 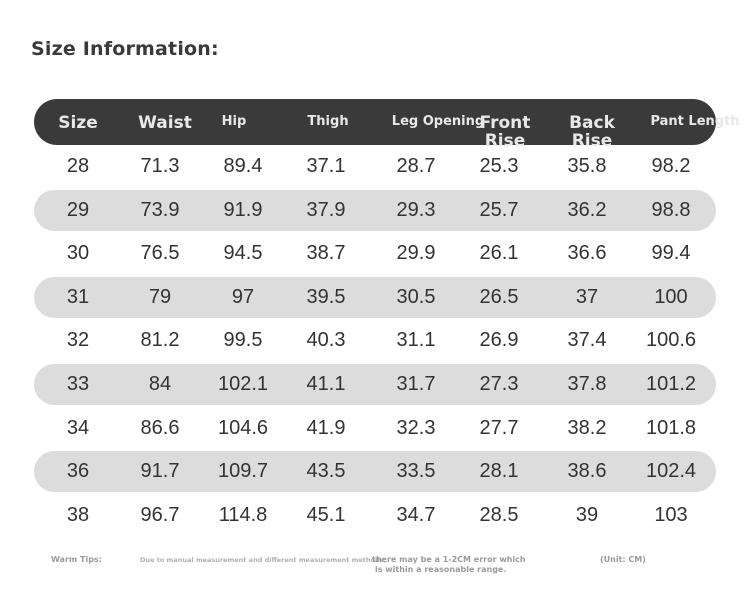 What do you see at coordinates (499, 340) in the screenshot?
I see `table-cell: 26.9` at bounding box center [499, 340].